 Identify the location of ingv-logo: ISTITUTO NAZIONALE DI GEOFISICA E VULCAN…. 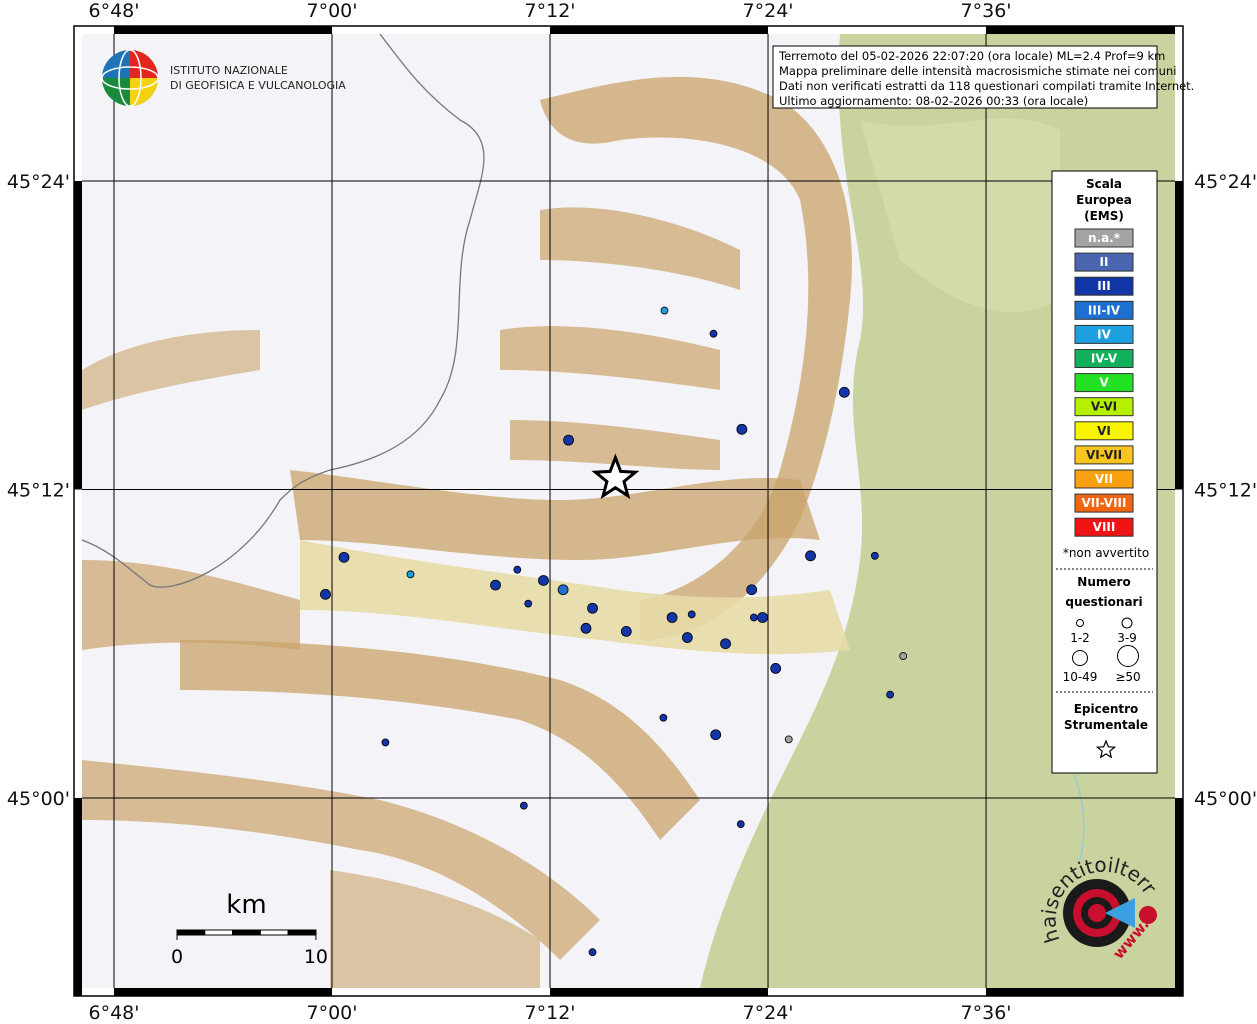
(223, 78).